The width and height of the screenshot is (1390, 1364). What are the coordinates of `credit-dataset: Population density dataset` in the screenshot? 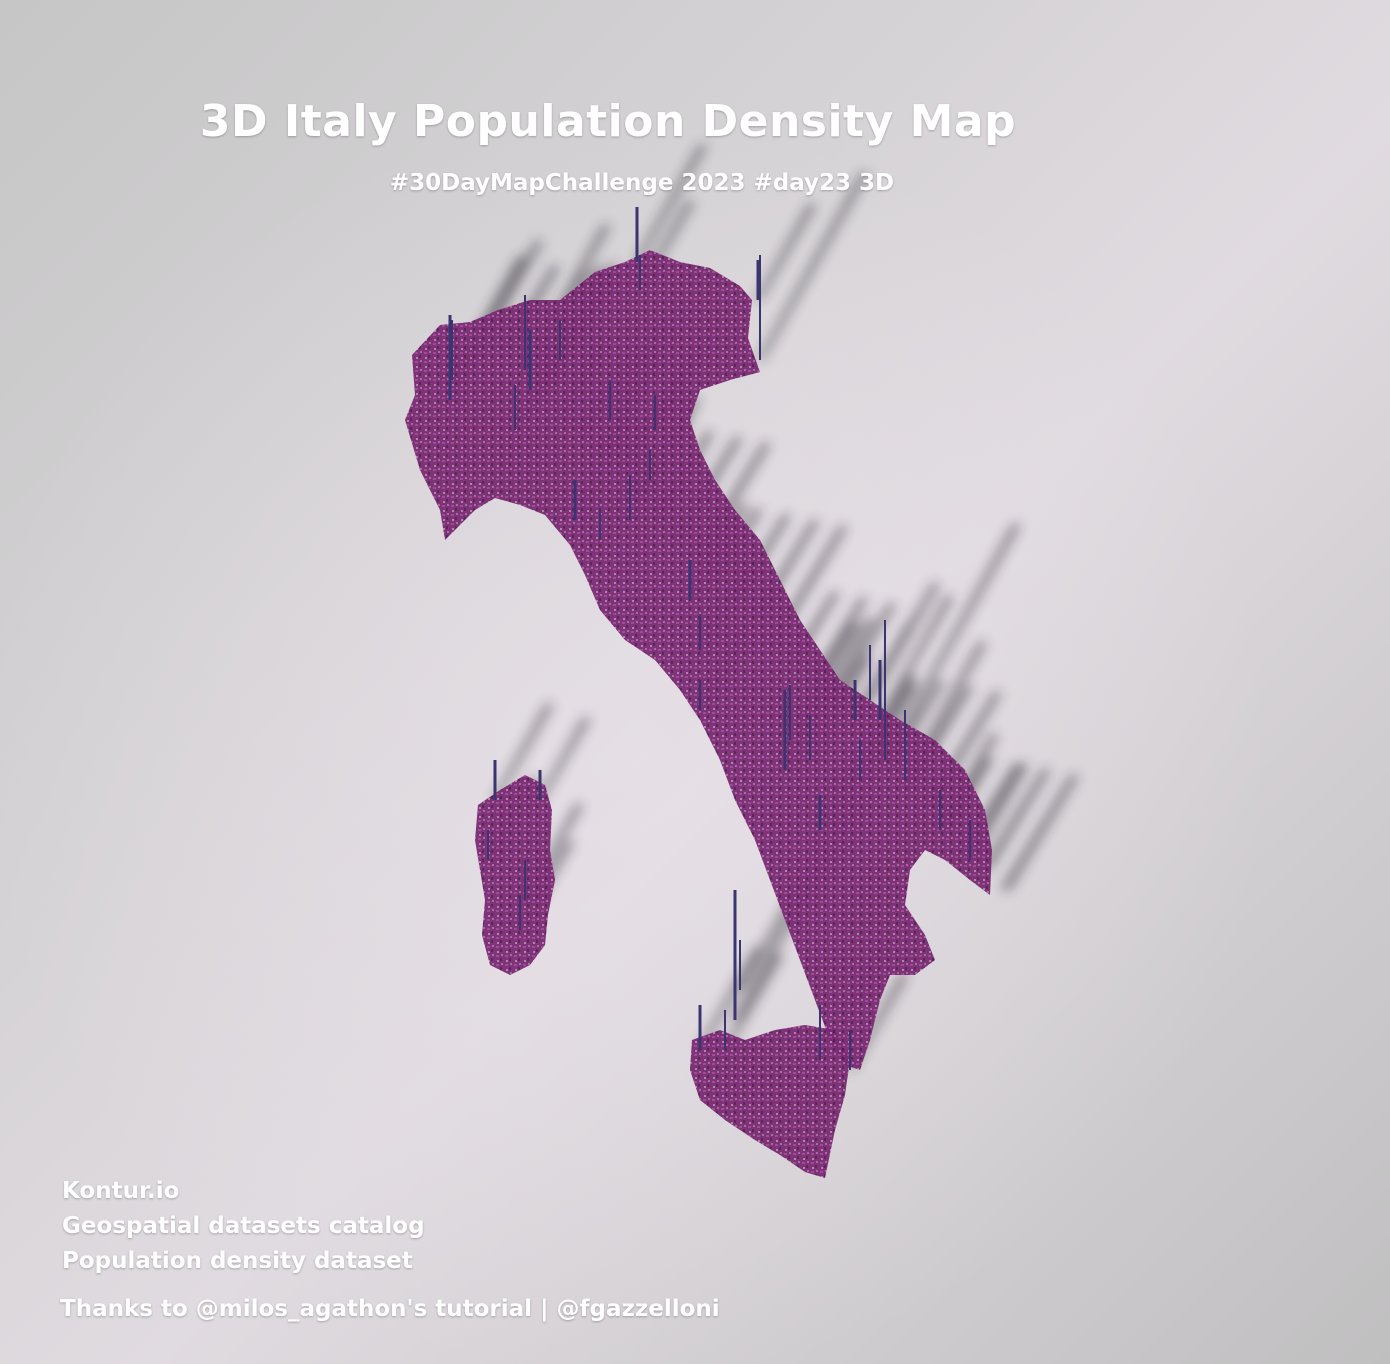 It's located at (237, 1261).